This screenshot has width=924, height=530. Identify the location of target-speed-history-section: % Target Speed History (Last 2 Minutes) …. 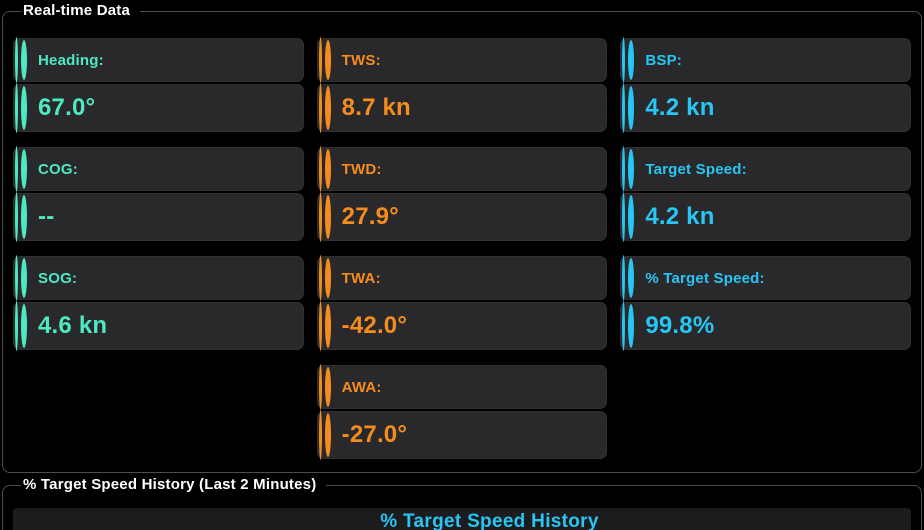
(462, 503).